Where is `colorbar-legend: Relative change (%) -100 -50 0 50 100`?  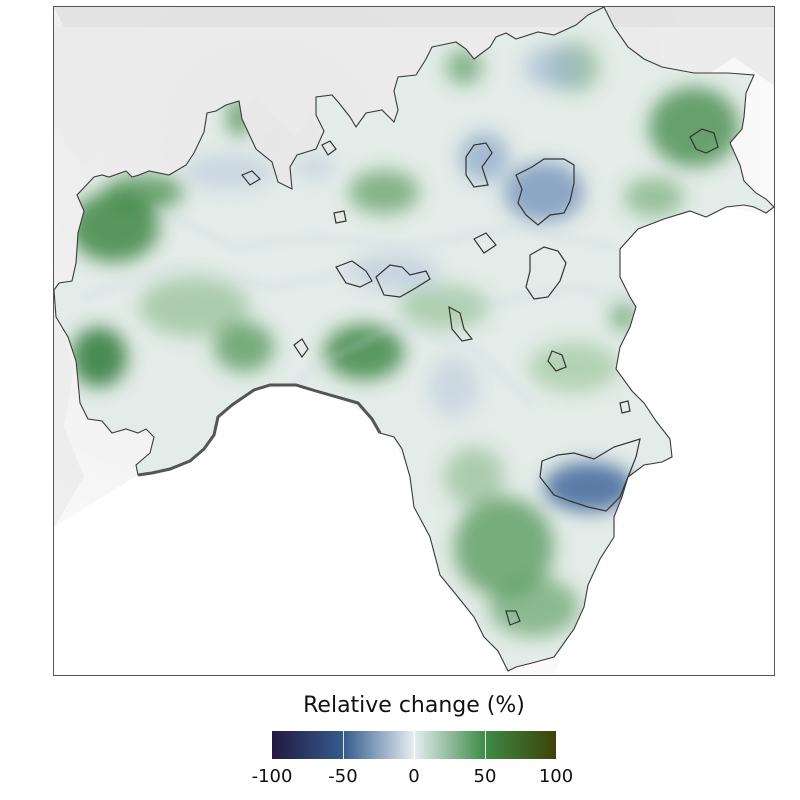 colorbar-legend: Relative change (%) -100 -50 0 50 100 is located at coordinates (400, 745).